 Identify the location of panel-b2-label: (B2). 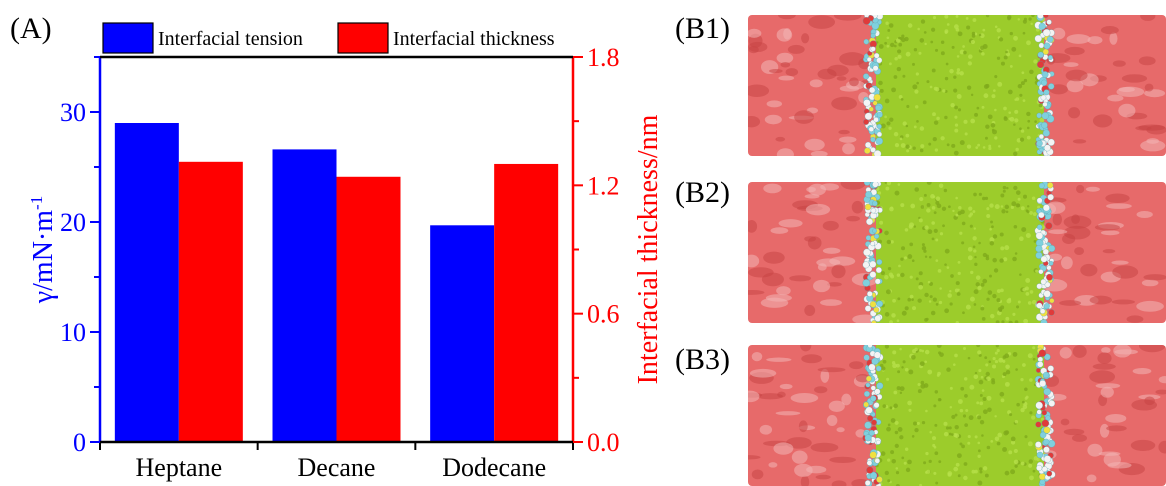
(702, 192).